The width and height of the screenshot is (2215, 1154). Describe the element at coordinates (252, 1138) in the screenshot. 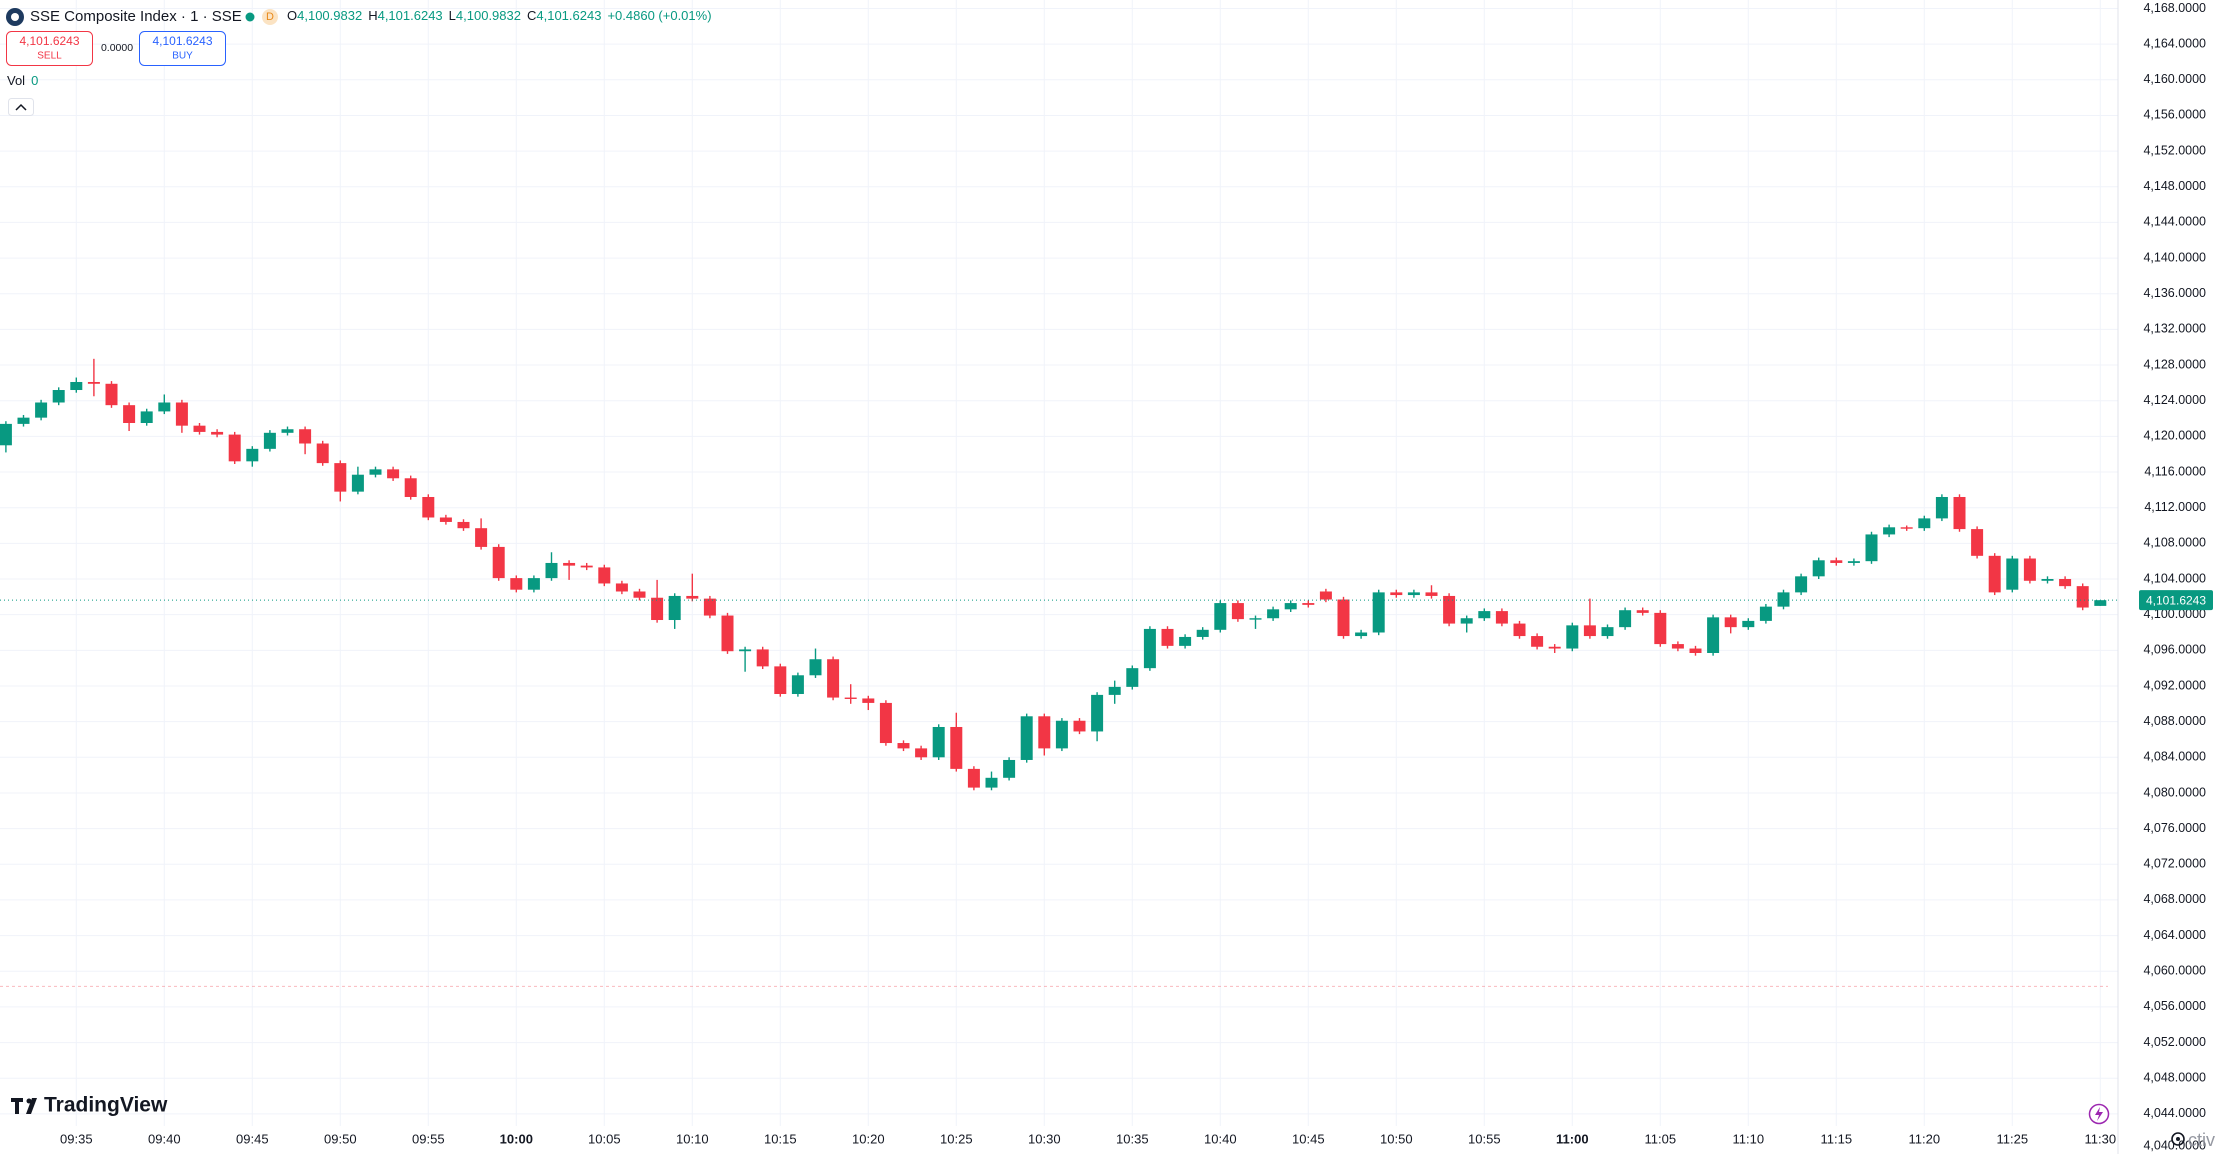

I see `x-tick-label: 09:45` at that location.